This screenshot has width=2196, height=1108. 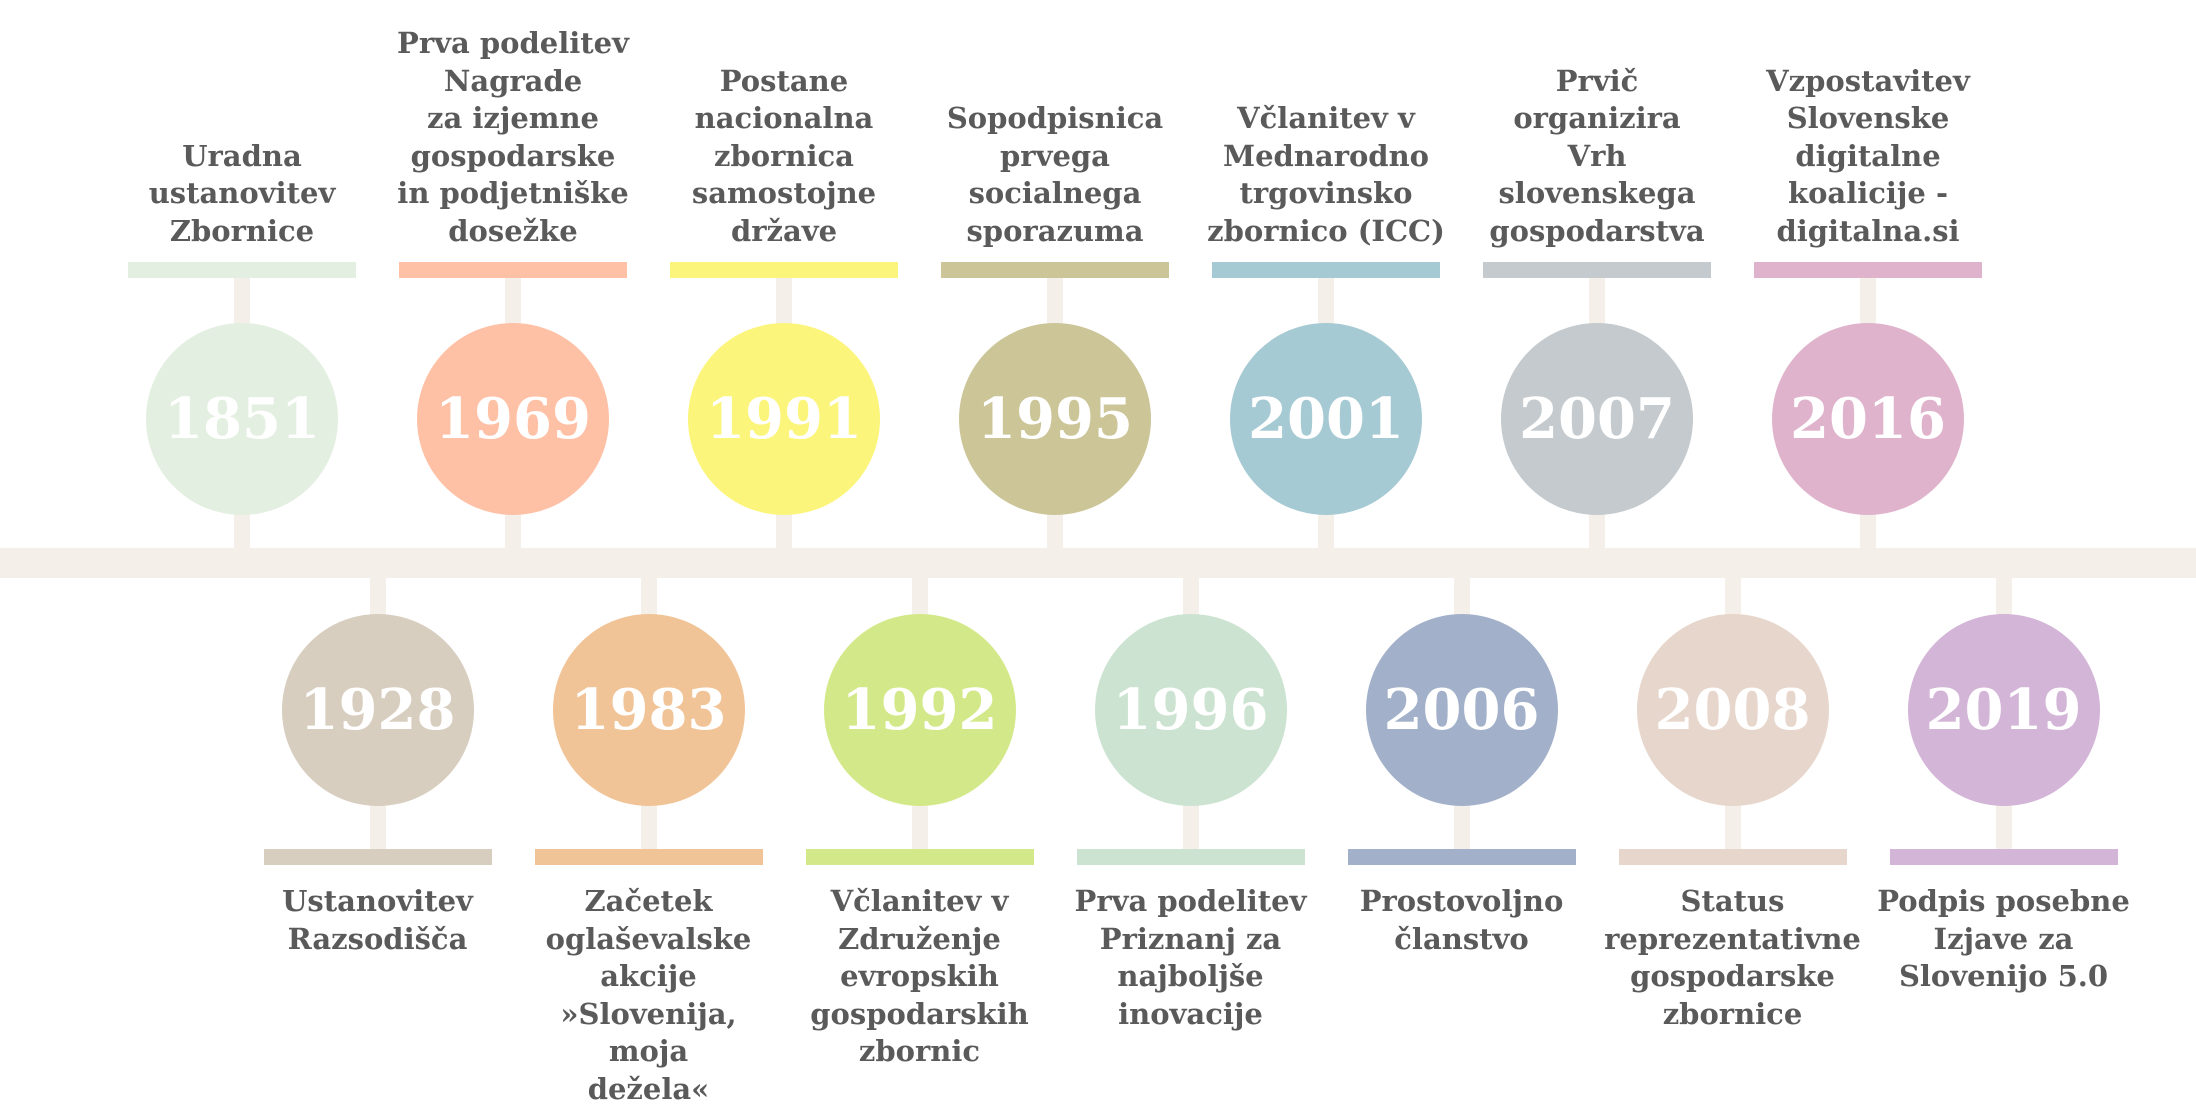 I want to click on event-description-text: Sopodpisnica prvega socialnega sporazuma, so click(x=1055, y=174).